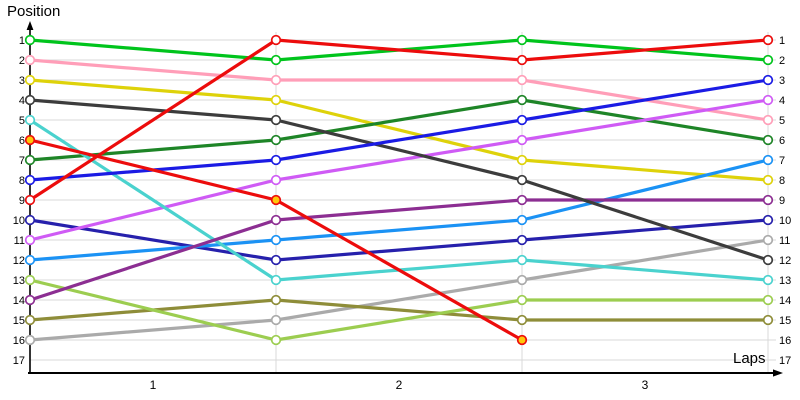 This screenshot has width=800, height=400. I want to click on y-tick-label-right: 10, so click(785, 221).